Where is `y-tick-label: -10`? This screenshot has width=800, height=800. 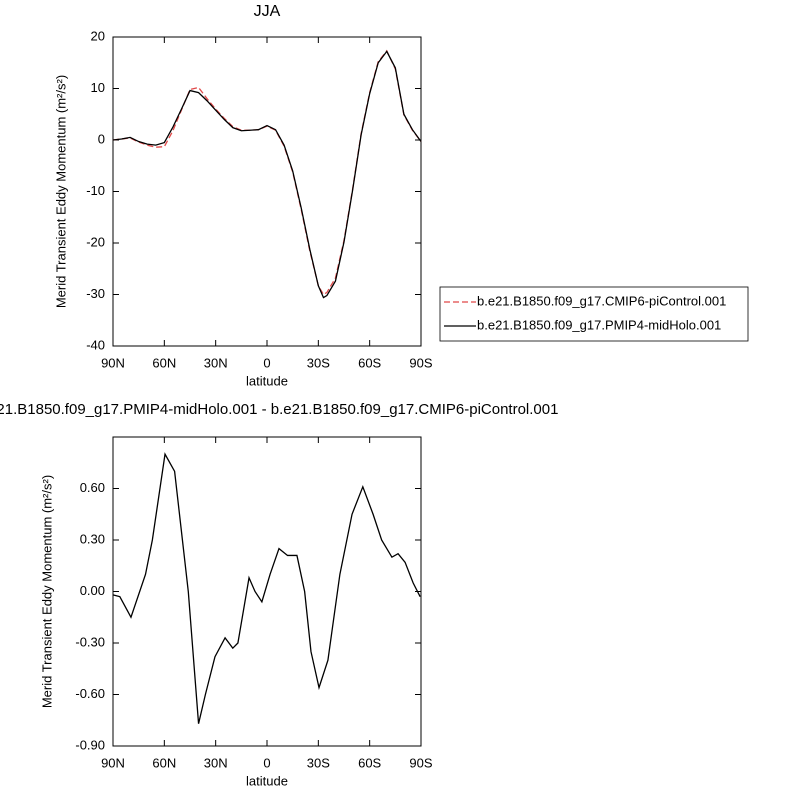 y-tick-label: -10 is located at coordinates (95, 190).